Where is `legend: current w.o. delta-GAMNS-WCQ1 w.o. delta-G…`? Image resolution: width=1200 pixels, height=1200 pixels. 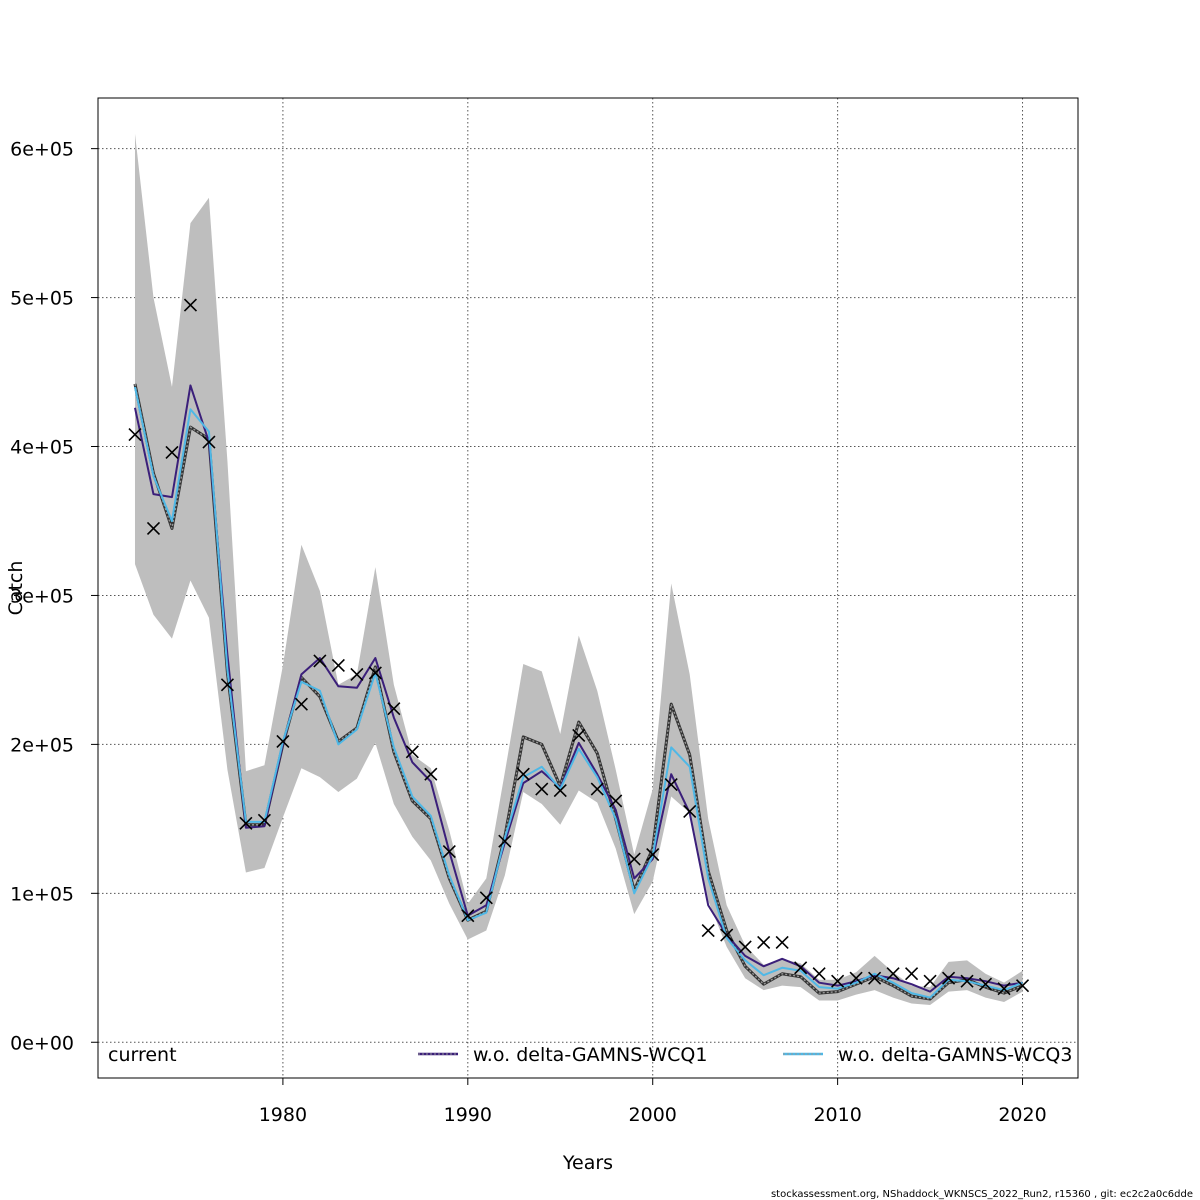
legend: current w.o. delta-GAMNS-WCQ1 w.o. delta-G… is located at coordinates (590, 1055).